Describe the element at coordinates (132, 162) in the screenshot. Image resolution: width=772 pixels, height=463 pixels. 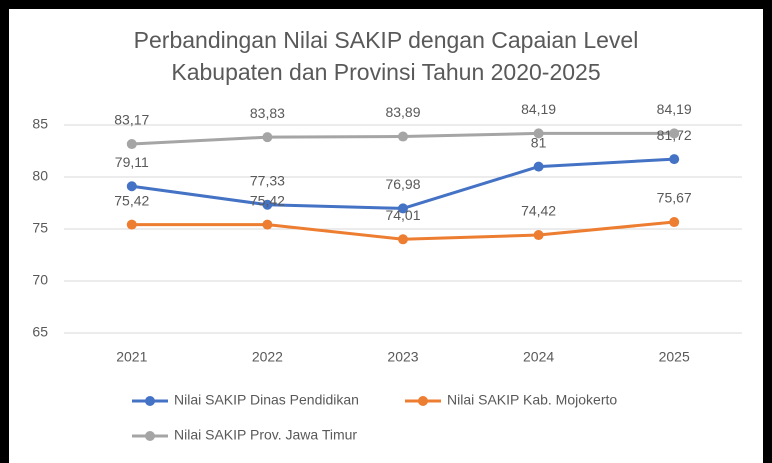
I see `data-label: 79,11` at that location.